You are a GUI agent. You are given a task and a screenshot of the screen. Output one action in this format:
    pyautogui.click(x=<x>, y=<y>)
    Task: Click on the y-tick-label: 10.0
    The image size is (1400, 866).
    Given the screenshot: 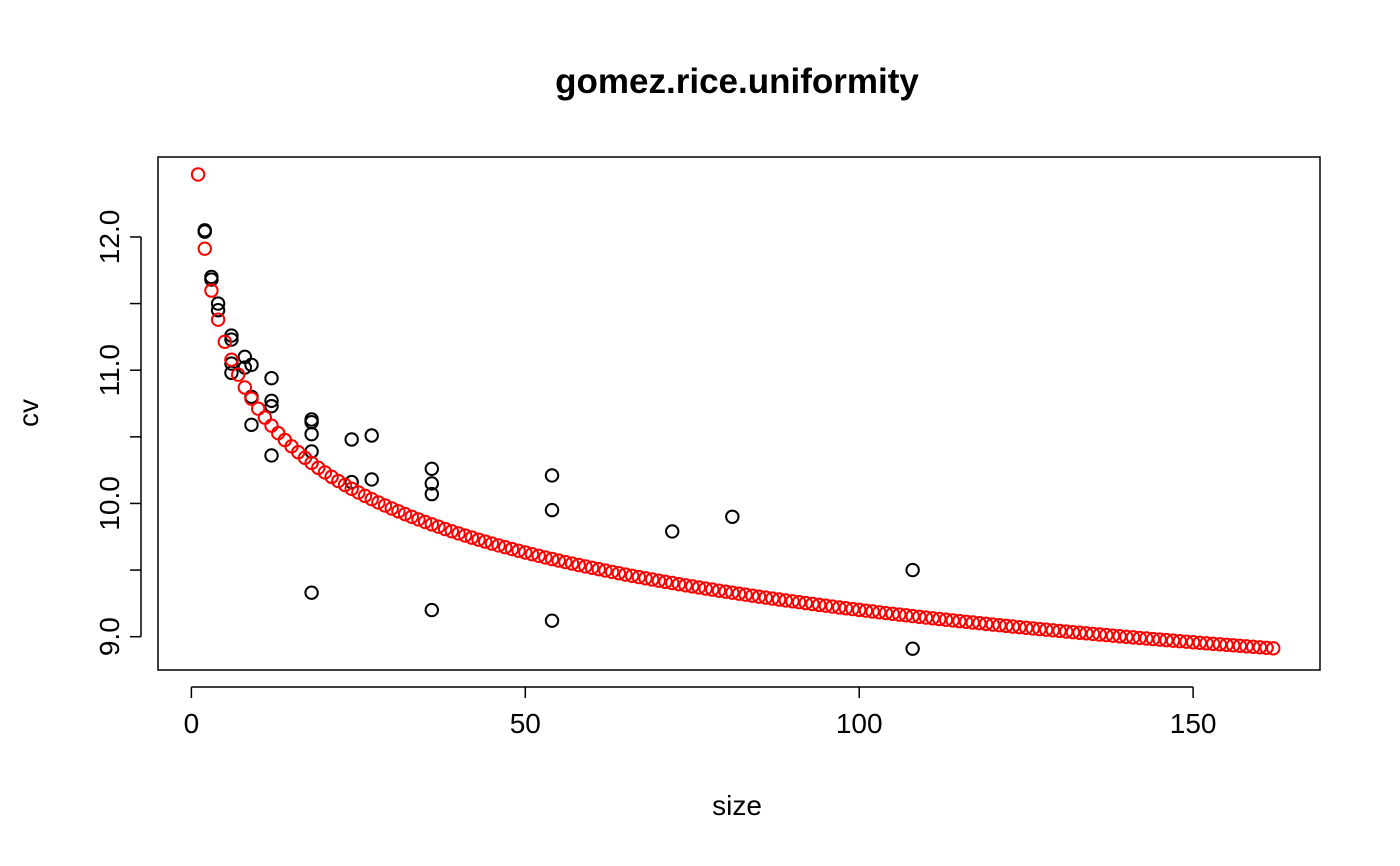 What is the action you would take?
    pyautogui.click(x=109, y=503)
    